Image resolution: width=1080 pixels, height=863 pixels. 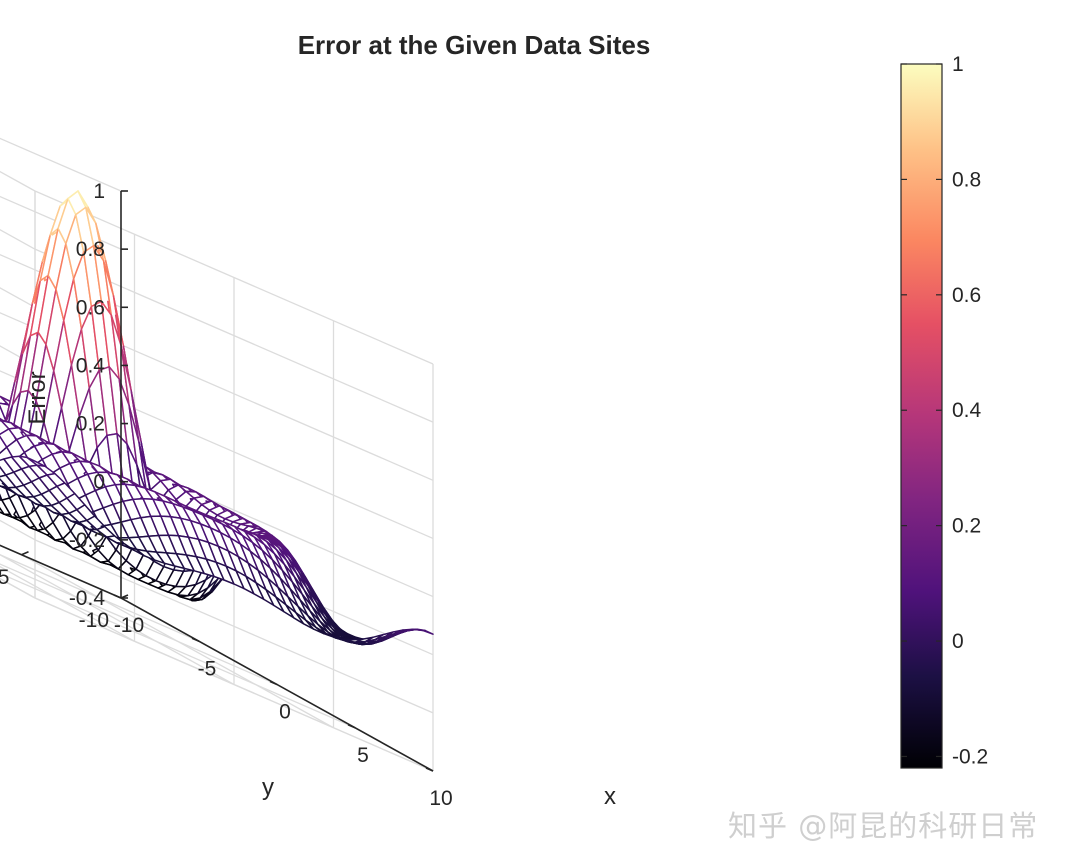 I want to click on z-tick-label: 0.6, so click(x=90, y=307).